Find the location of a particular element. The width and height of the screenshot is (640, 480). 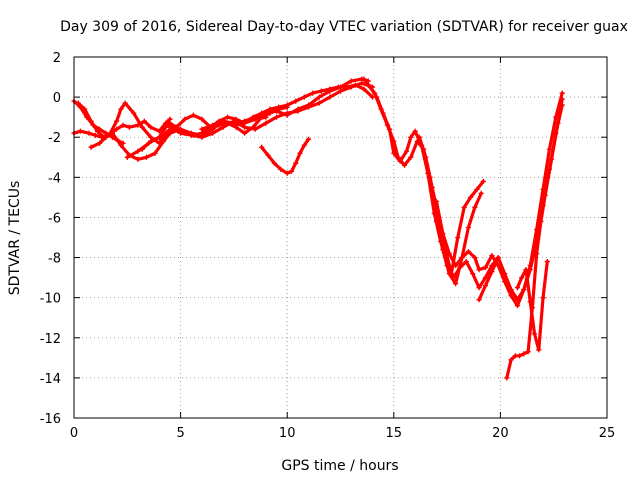

y-tick-label: -12 is located at coordinates (50, 339).